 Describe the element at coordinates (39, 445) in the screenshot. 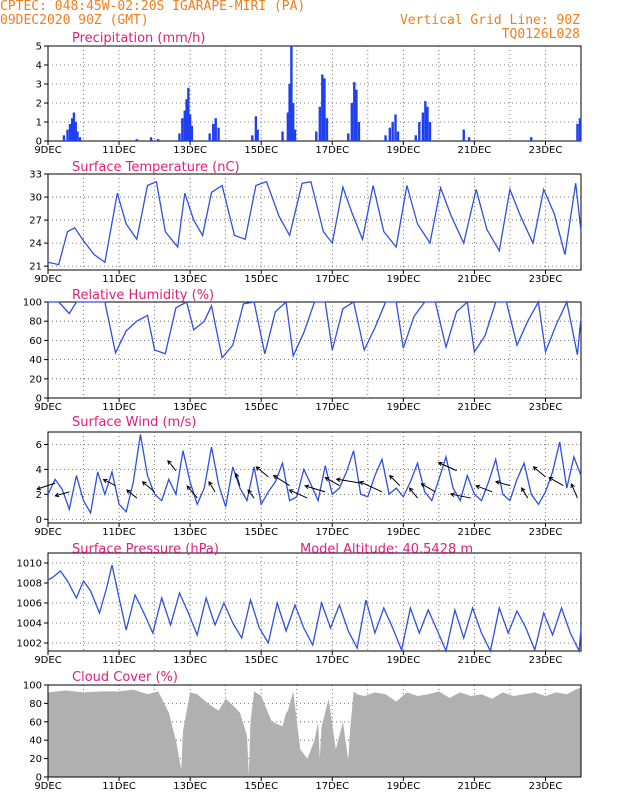

I see `y-tick-label: 6` at that location.